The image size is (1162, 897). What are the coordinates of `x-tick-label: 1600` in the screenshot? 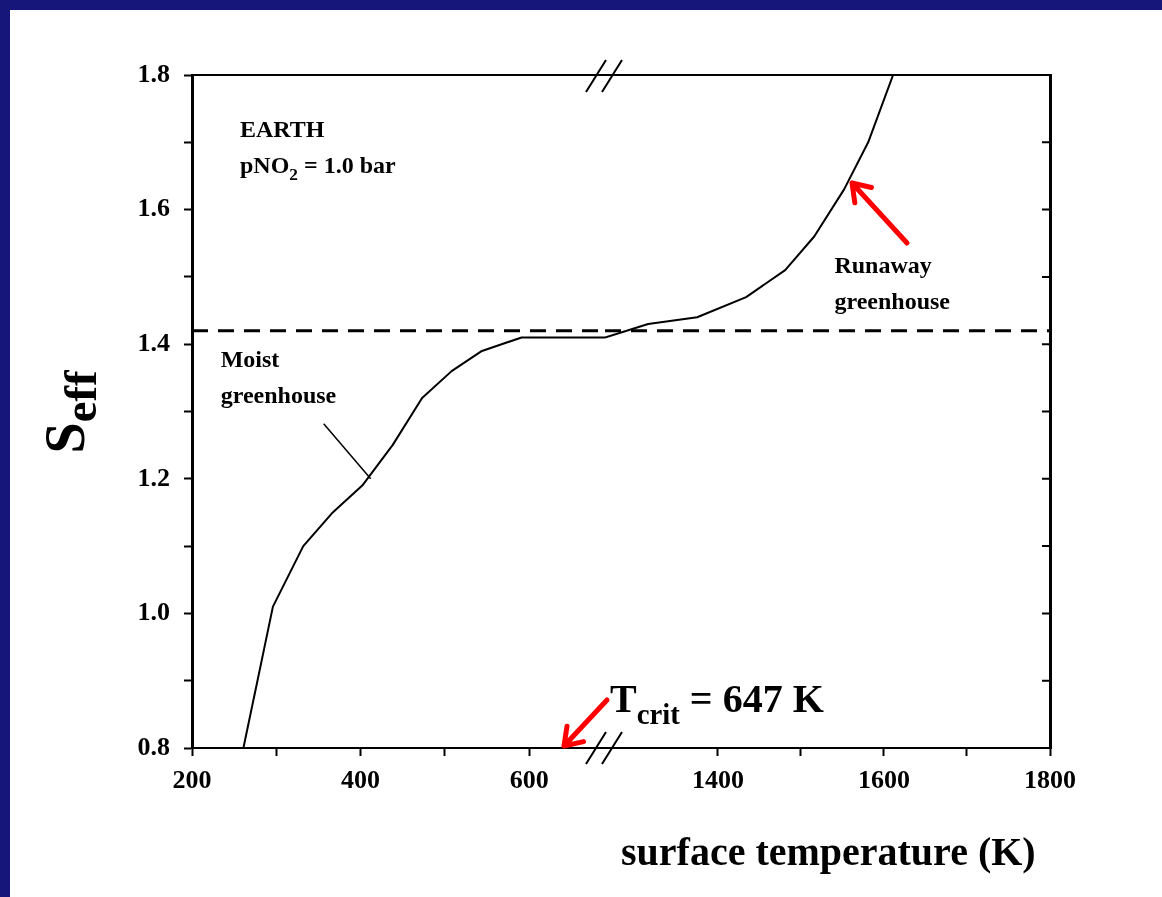 It's located at (883, 780).